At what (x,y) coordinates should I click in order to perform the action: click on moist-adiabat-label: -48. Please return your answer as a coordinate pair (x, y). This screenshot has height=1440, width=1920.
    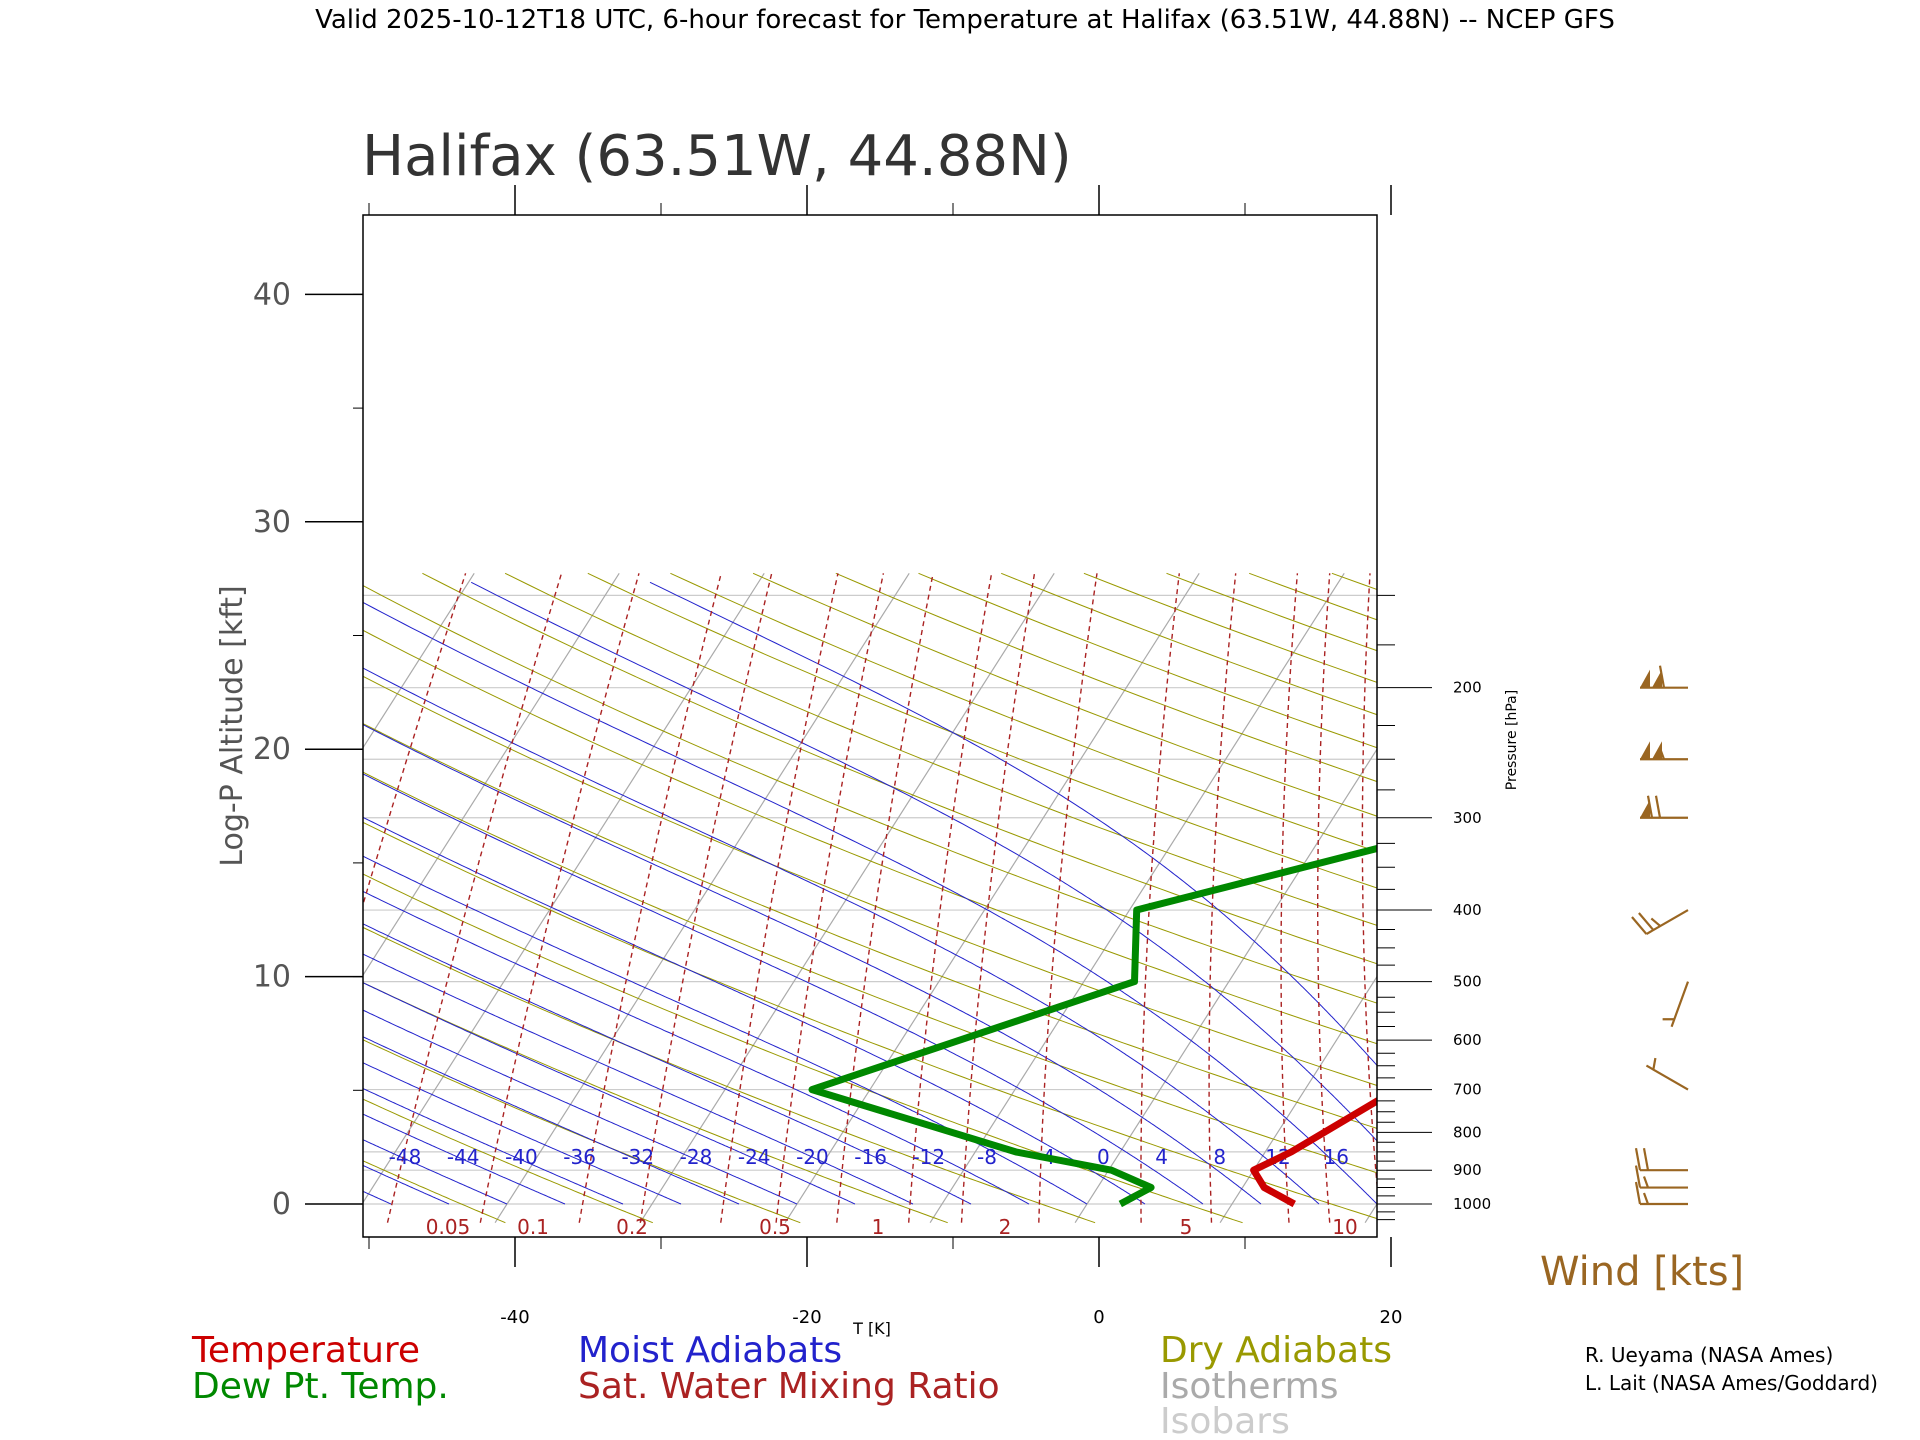
    Looking at the image, I should click on (405, 1157).